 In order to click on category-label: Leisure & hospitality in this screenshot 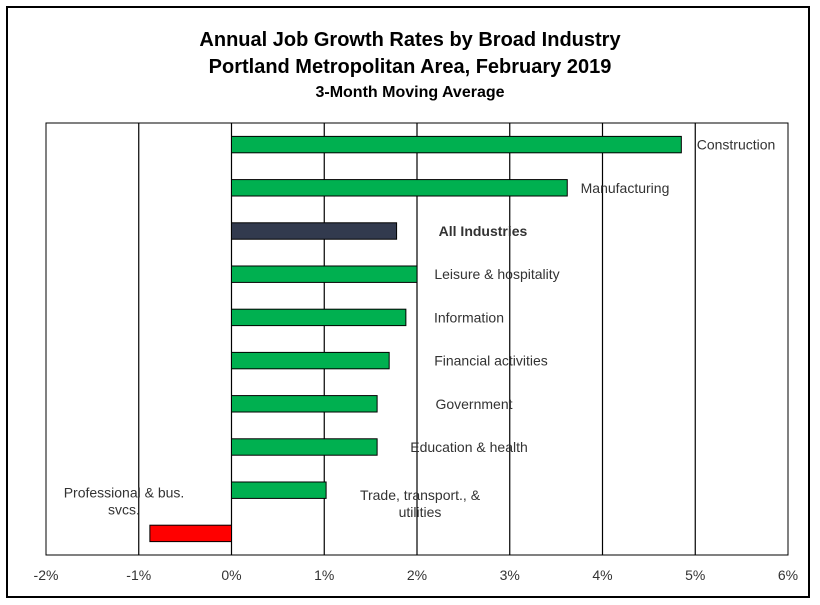, I will do `click(496, 274)`.